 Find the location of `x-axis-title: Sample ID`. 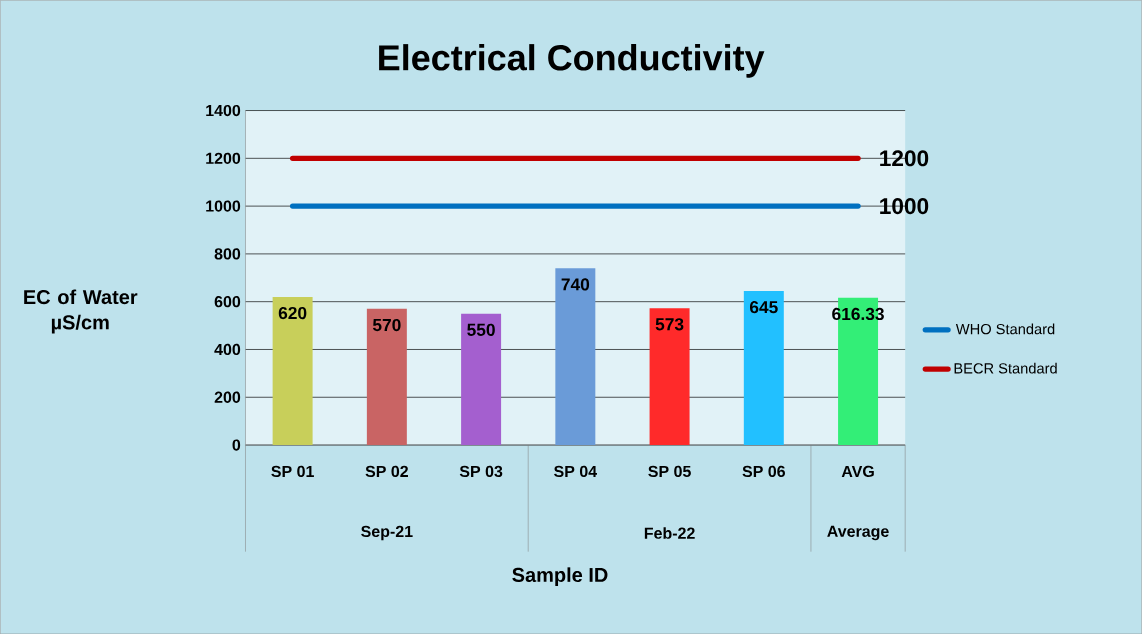

x-axis-title: Sample ID is located at coordinates (560, 576).